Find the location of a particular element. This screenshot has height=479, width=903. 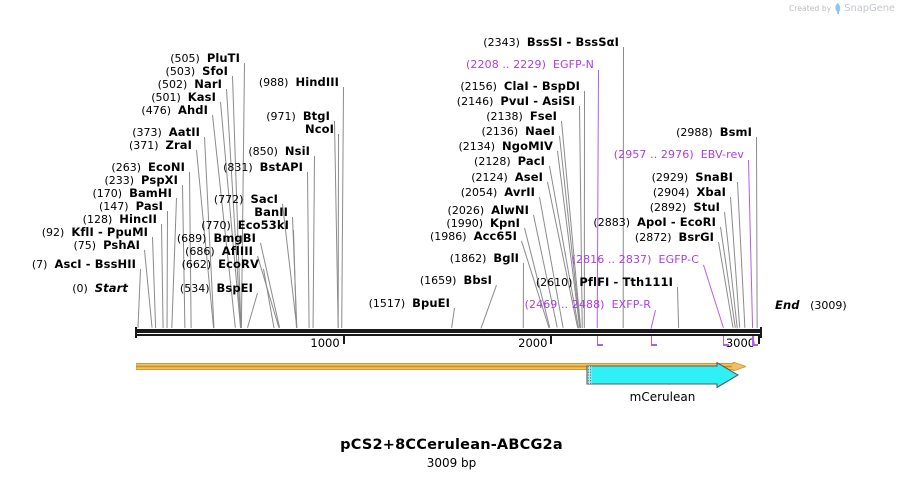

map-label-name: BspEI is located at coordinates (234, 288).